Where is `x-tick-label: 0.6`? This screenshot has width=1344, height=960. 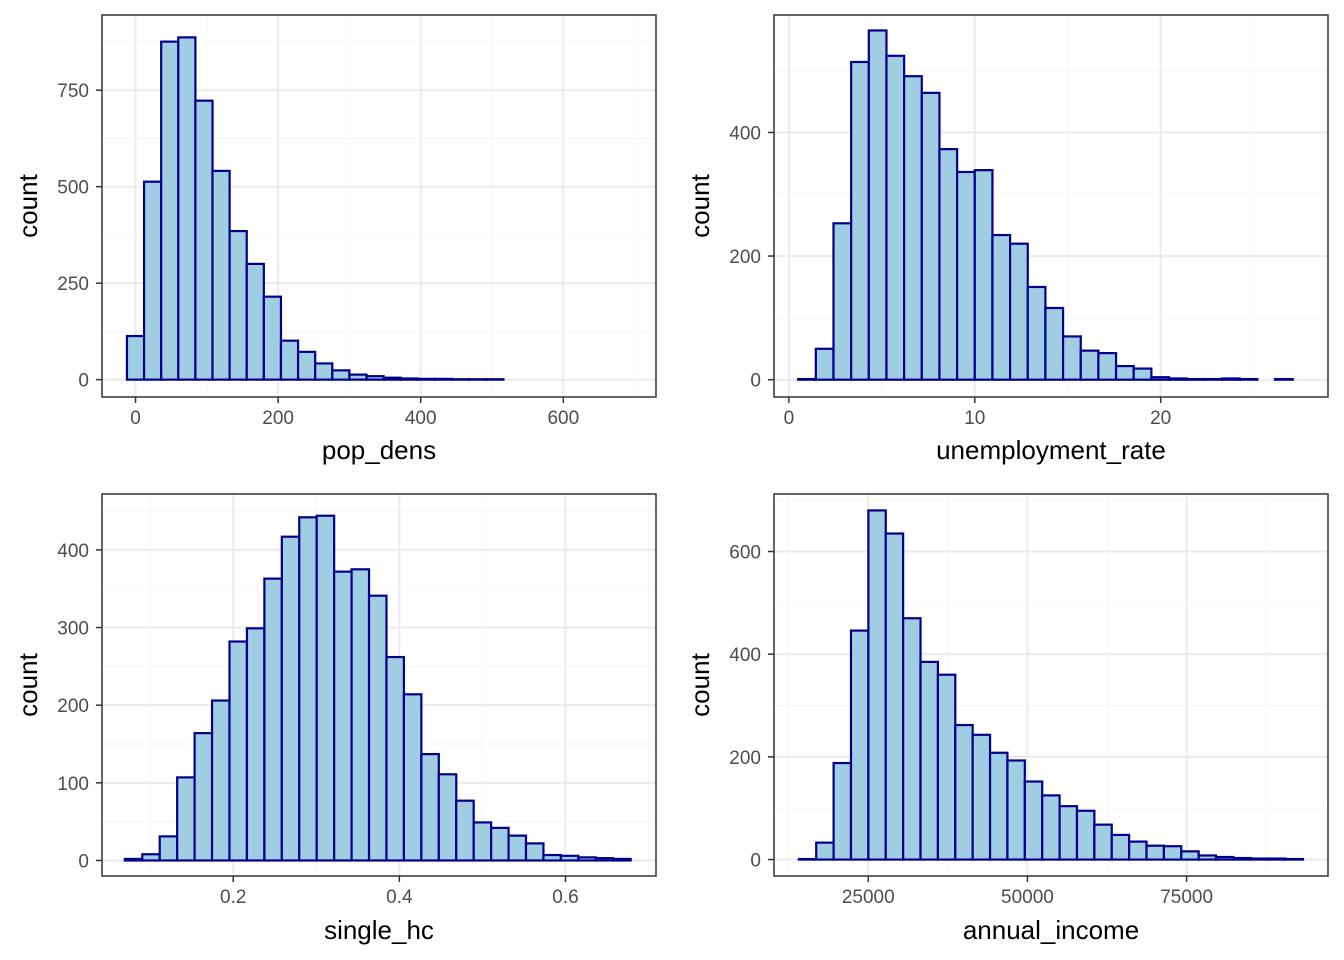
x-tick-label: 0.6 is located at coordinates (565, 897).